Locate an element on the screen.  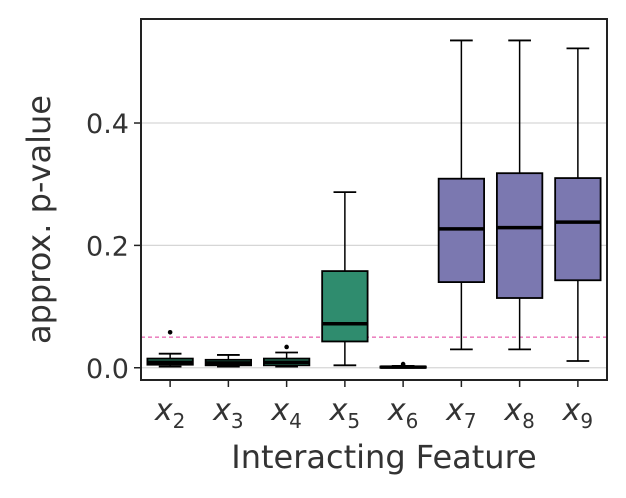
x-tick-subscript: 9 is located at coordinates (586, 421).